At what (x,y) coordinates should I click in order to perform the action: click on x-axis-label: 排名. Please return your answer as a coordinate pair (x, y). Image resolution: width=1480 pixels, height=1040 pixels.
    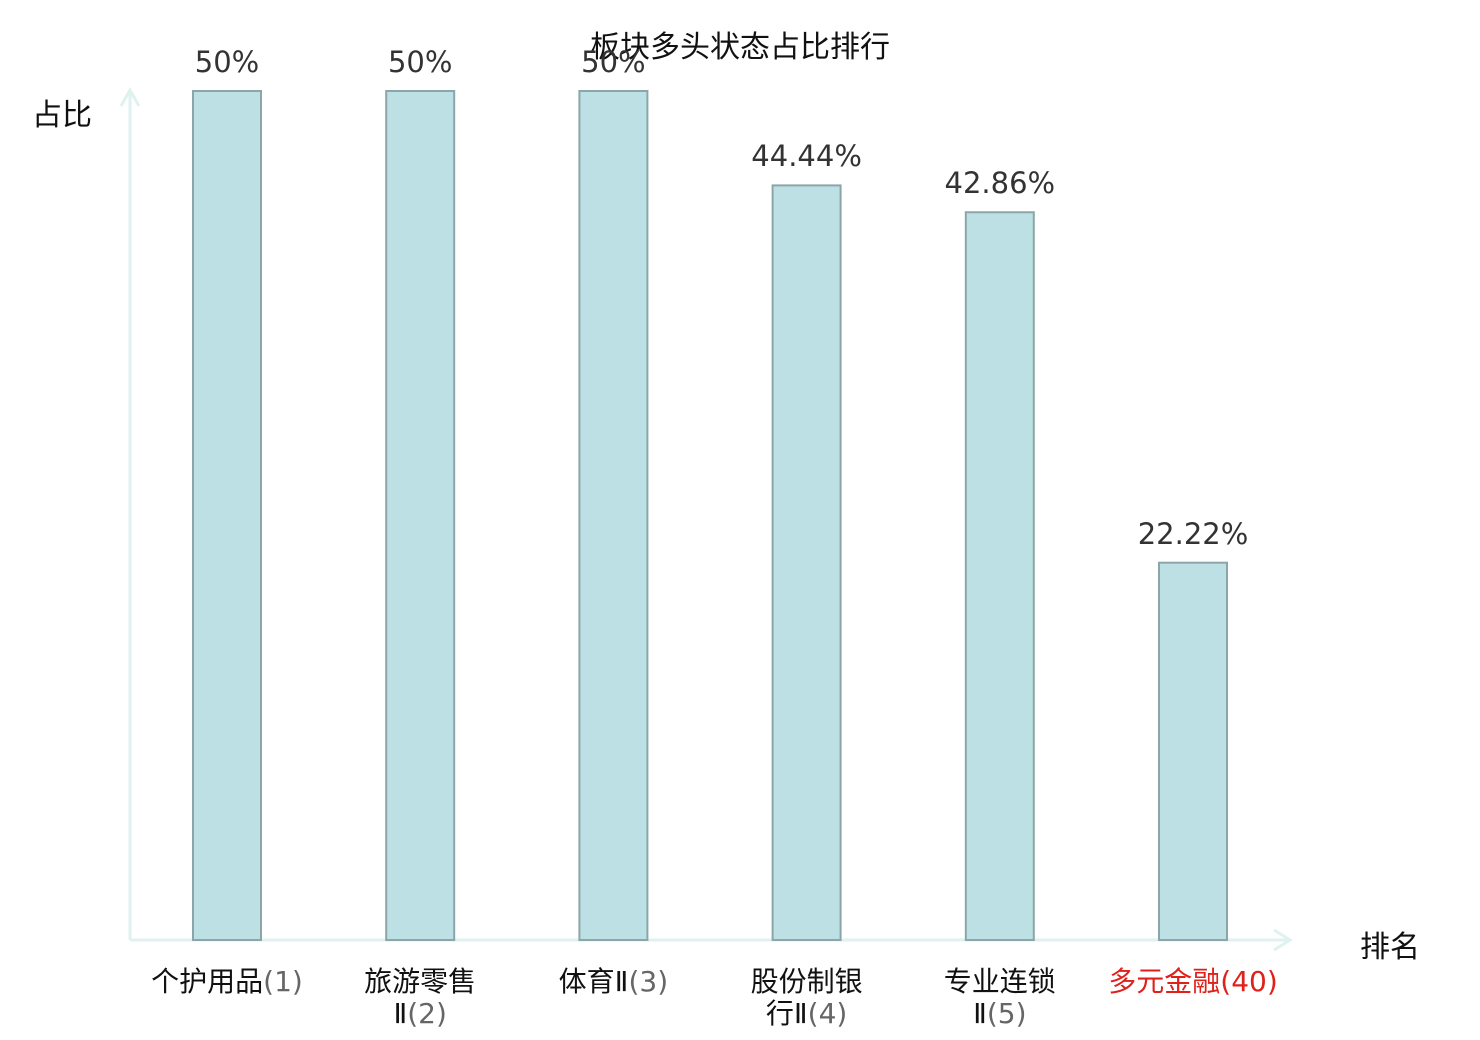
    Looking at the image, I should click on (1390, 947).